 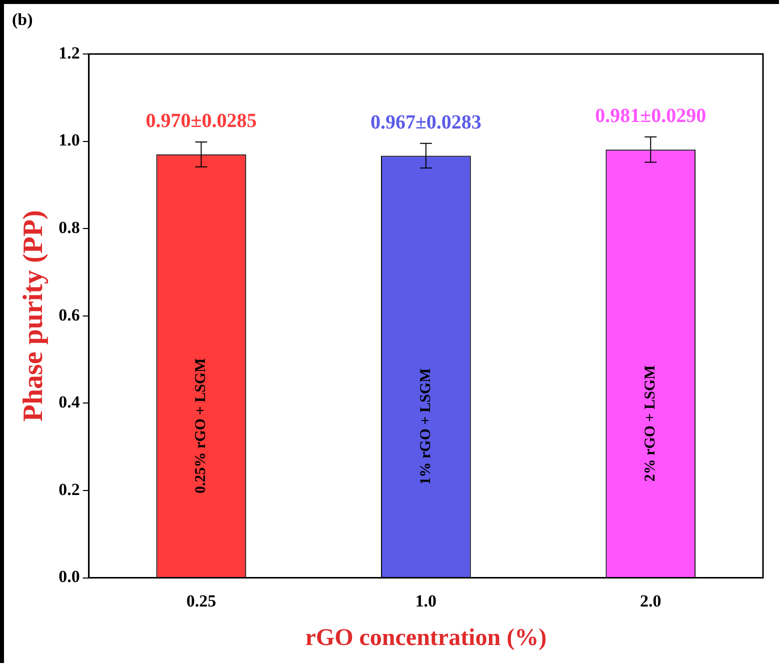 What do you see at coordinates (426, 637) in the screenshot?
I see `x-axis-title: rGO concentration (%)` at bounding box center [426, 637].